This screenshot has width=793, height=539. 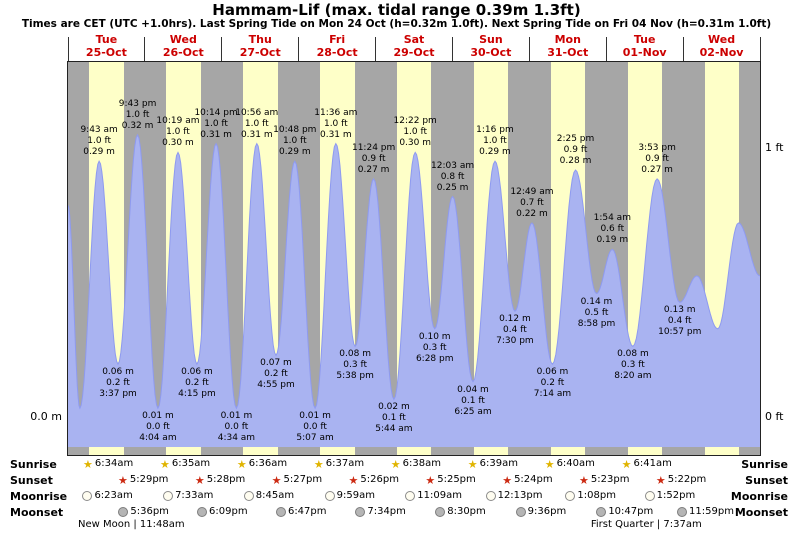 I want to click on moonset-time-text: 6:09pm, so click(x=228, y=511).